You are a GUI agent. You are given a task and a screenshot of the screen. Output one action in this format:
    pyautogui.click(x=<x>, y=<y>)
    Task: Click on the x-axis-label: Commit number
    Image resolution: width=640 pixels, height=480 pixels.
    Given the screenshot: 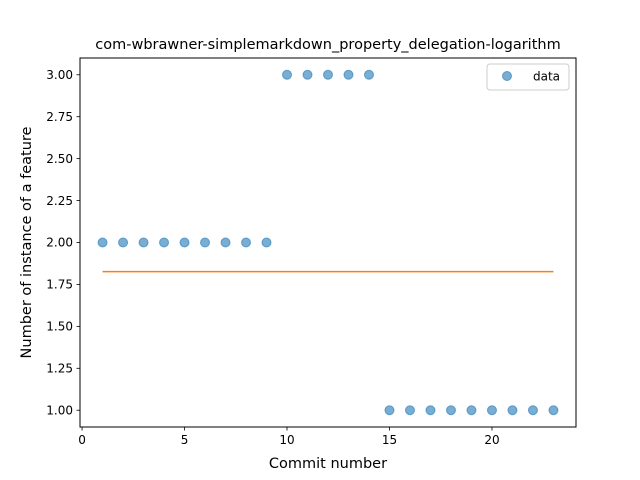 What is the action you would take?
    pyautogui.click(x=328, y=464)
    